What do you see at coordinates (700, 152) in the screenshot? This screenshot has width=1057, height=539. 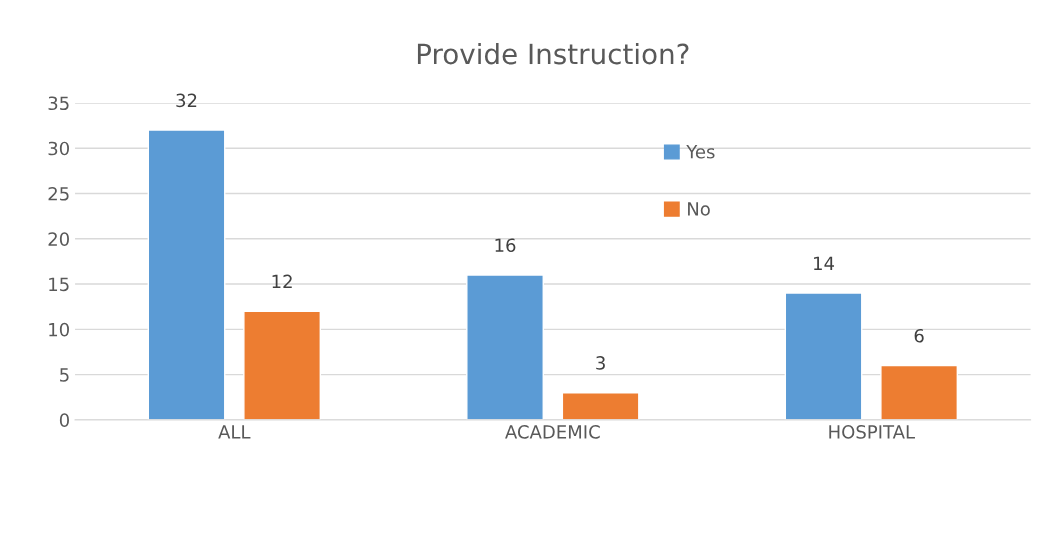 I see `legend-label: Yes` at bounding box center [700, 152].